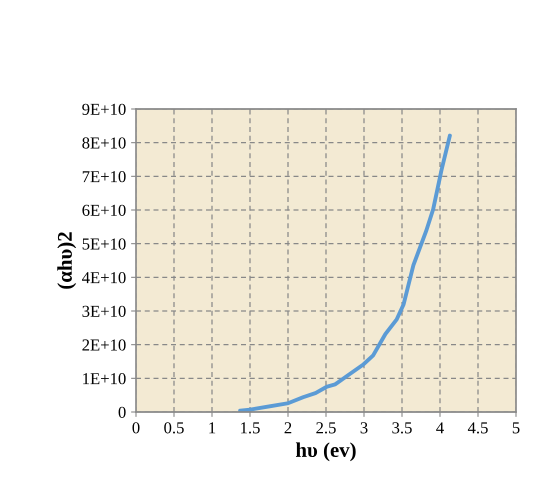 The width and height of the screenshot is (538, 501). What do you see at coordinates (104, 210) in the screenshot?
I see `y-tick-label: 6E+10` at bounding box center [104, 210].